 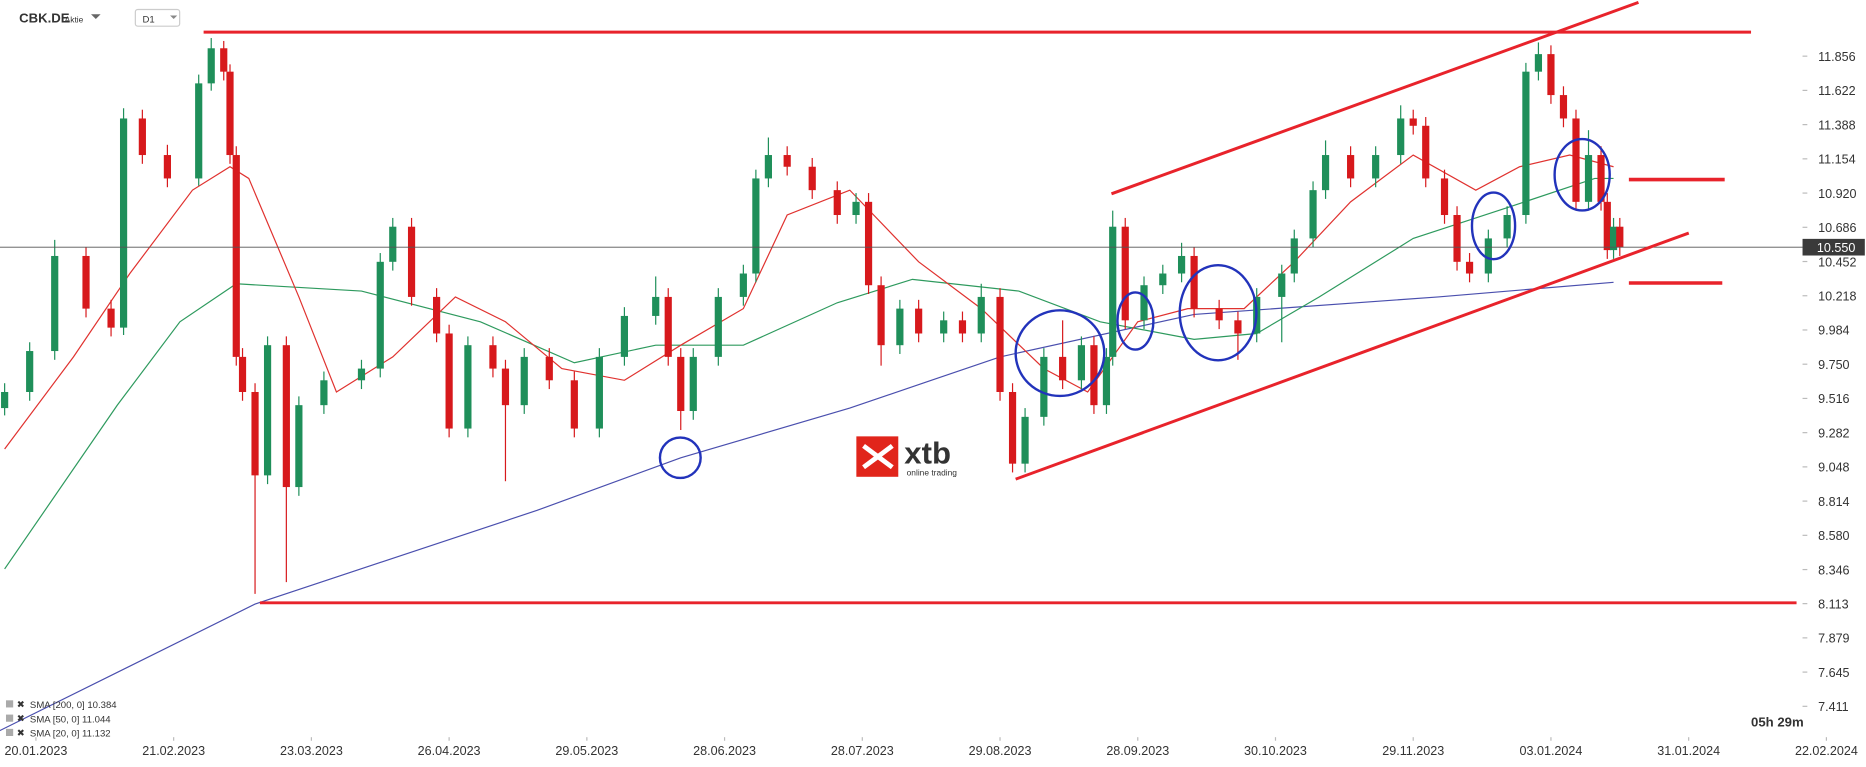 I want to click on x-tick-label: 29.11.2023, so click(x=1413, y=751).